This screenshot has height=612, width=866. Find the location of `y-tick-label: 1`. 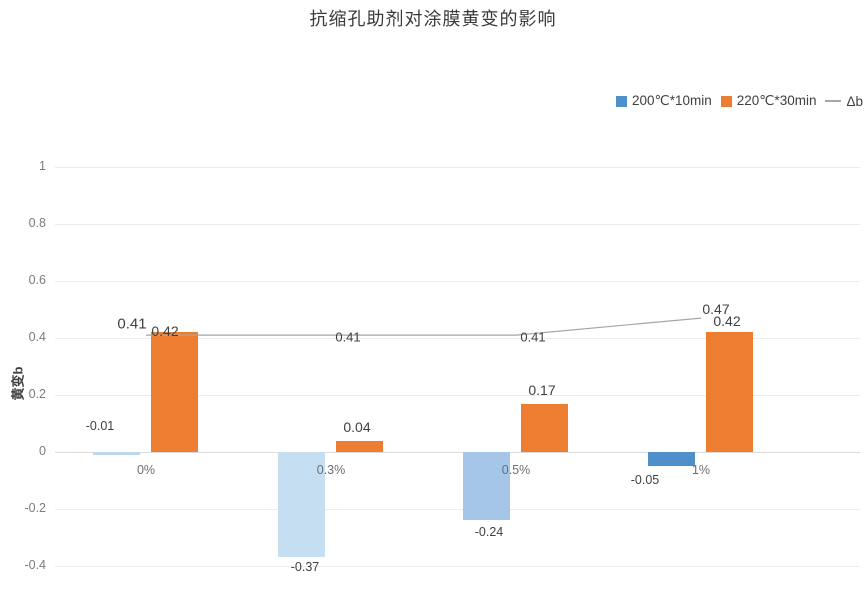

y-tick-label: 1 is located at coordinates (42, 166).